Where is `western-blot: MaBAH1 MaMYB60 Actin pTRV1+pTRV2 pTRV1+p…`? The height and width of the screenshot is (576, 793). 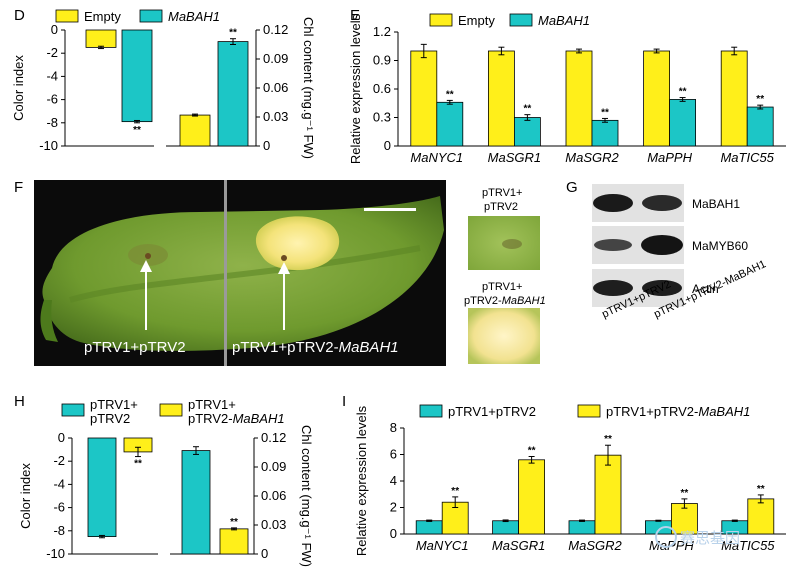 western-blot: MaBAH1 MaMYB60 Actin pTRV1+pTRV2 pTRV1+p… is located at coordinates (680, 252).